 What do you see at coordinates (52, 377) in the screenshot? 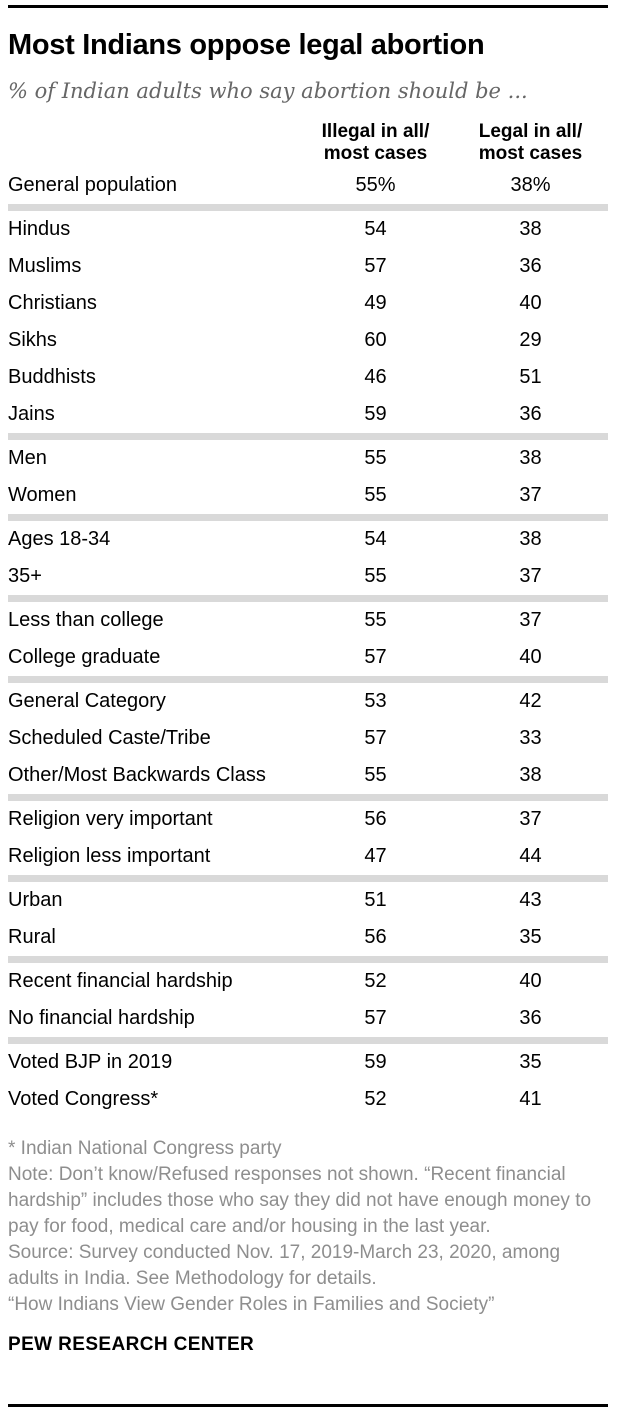
I see `row-label: Buddhists` at bounding box center [52, 377].